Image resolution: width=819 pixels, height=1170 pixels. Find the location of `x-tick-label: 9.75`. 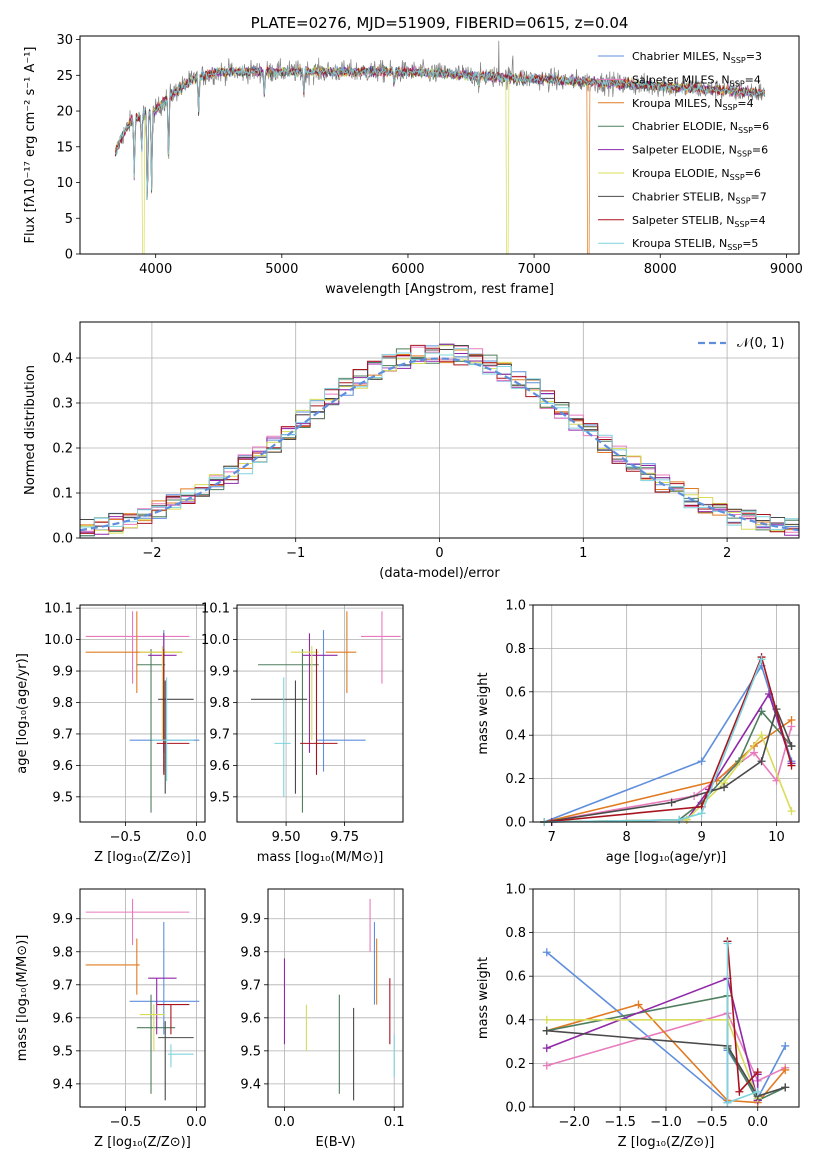

x-tick-label: 9.75 is located at coordinates (344, 837).